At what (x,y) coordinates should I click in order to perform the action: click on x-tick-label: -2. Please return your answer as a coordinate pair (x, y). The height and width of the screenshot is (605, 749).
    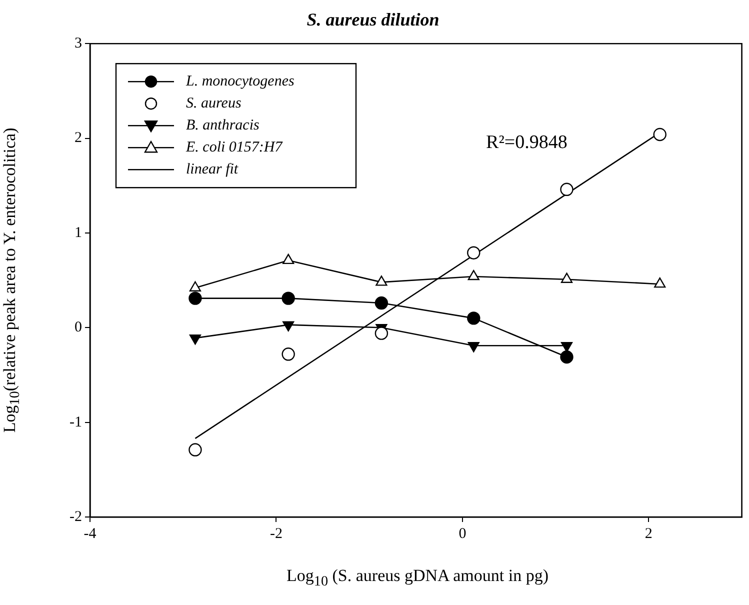
    Looking at the image, I should click on (276, 534).